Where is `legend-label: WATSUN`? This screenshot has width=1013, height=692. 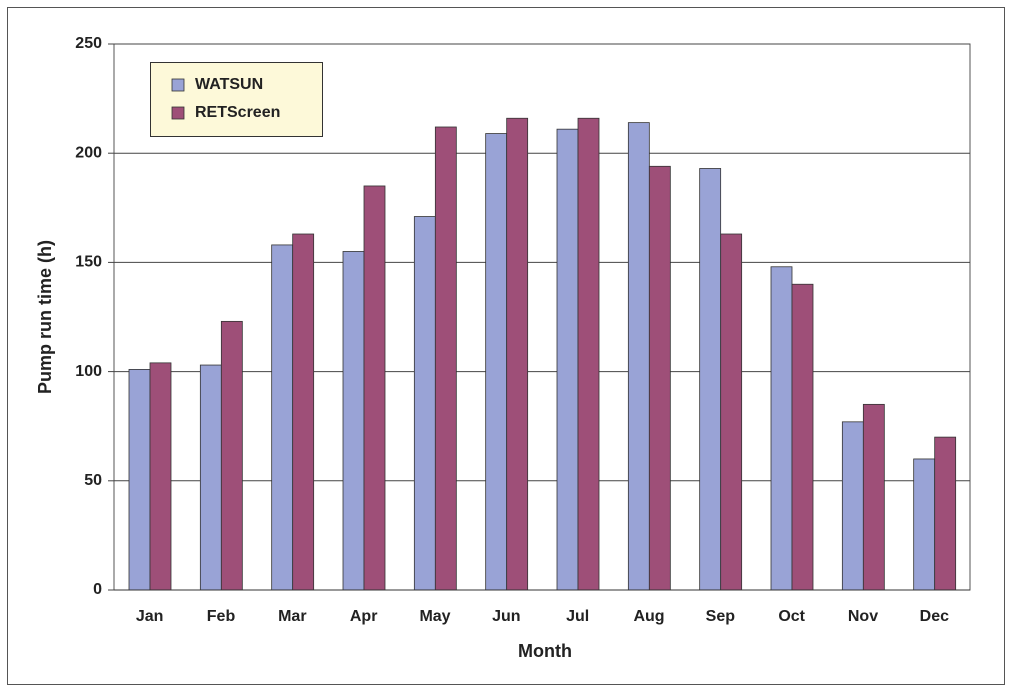 legend-label: WATSUN is located at coordinates (229, 84).